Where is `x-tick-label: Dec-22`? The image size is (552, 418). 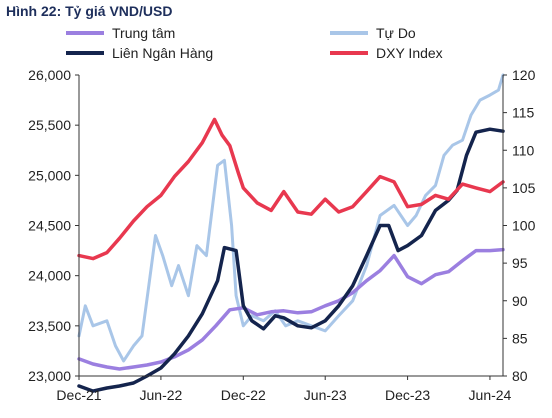
x-tick-label: Dec-22 is located at coordinates (243, 395).